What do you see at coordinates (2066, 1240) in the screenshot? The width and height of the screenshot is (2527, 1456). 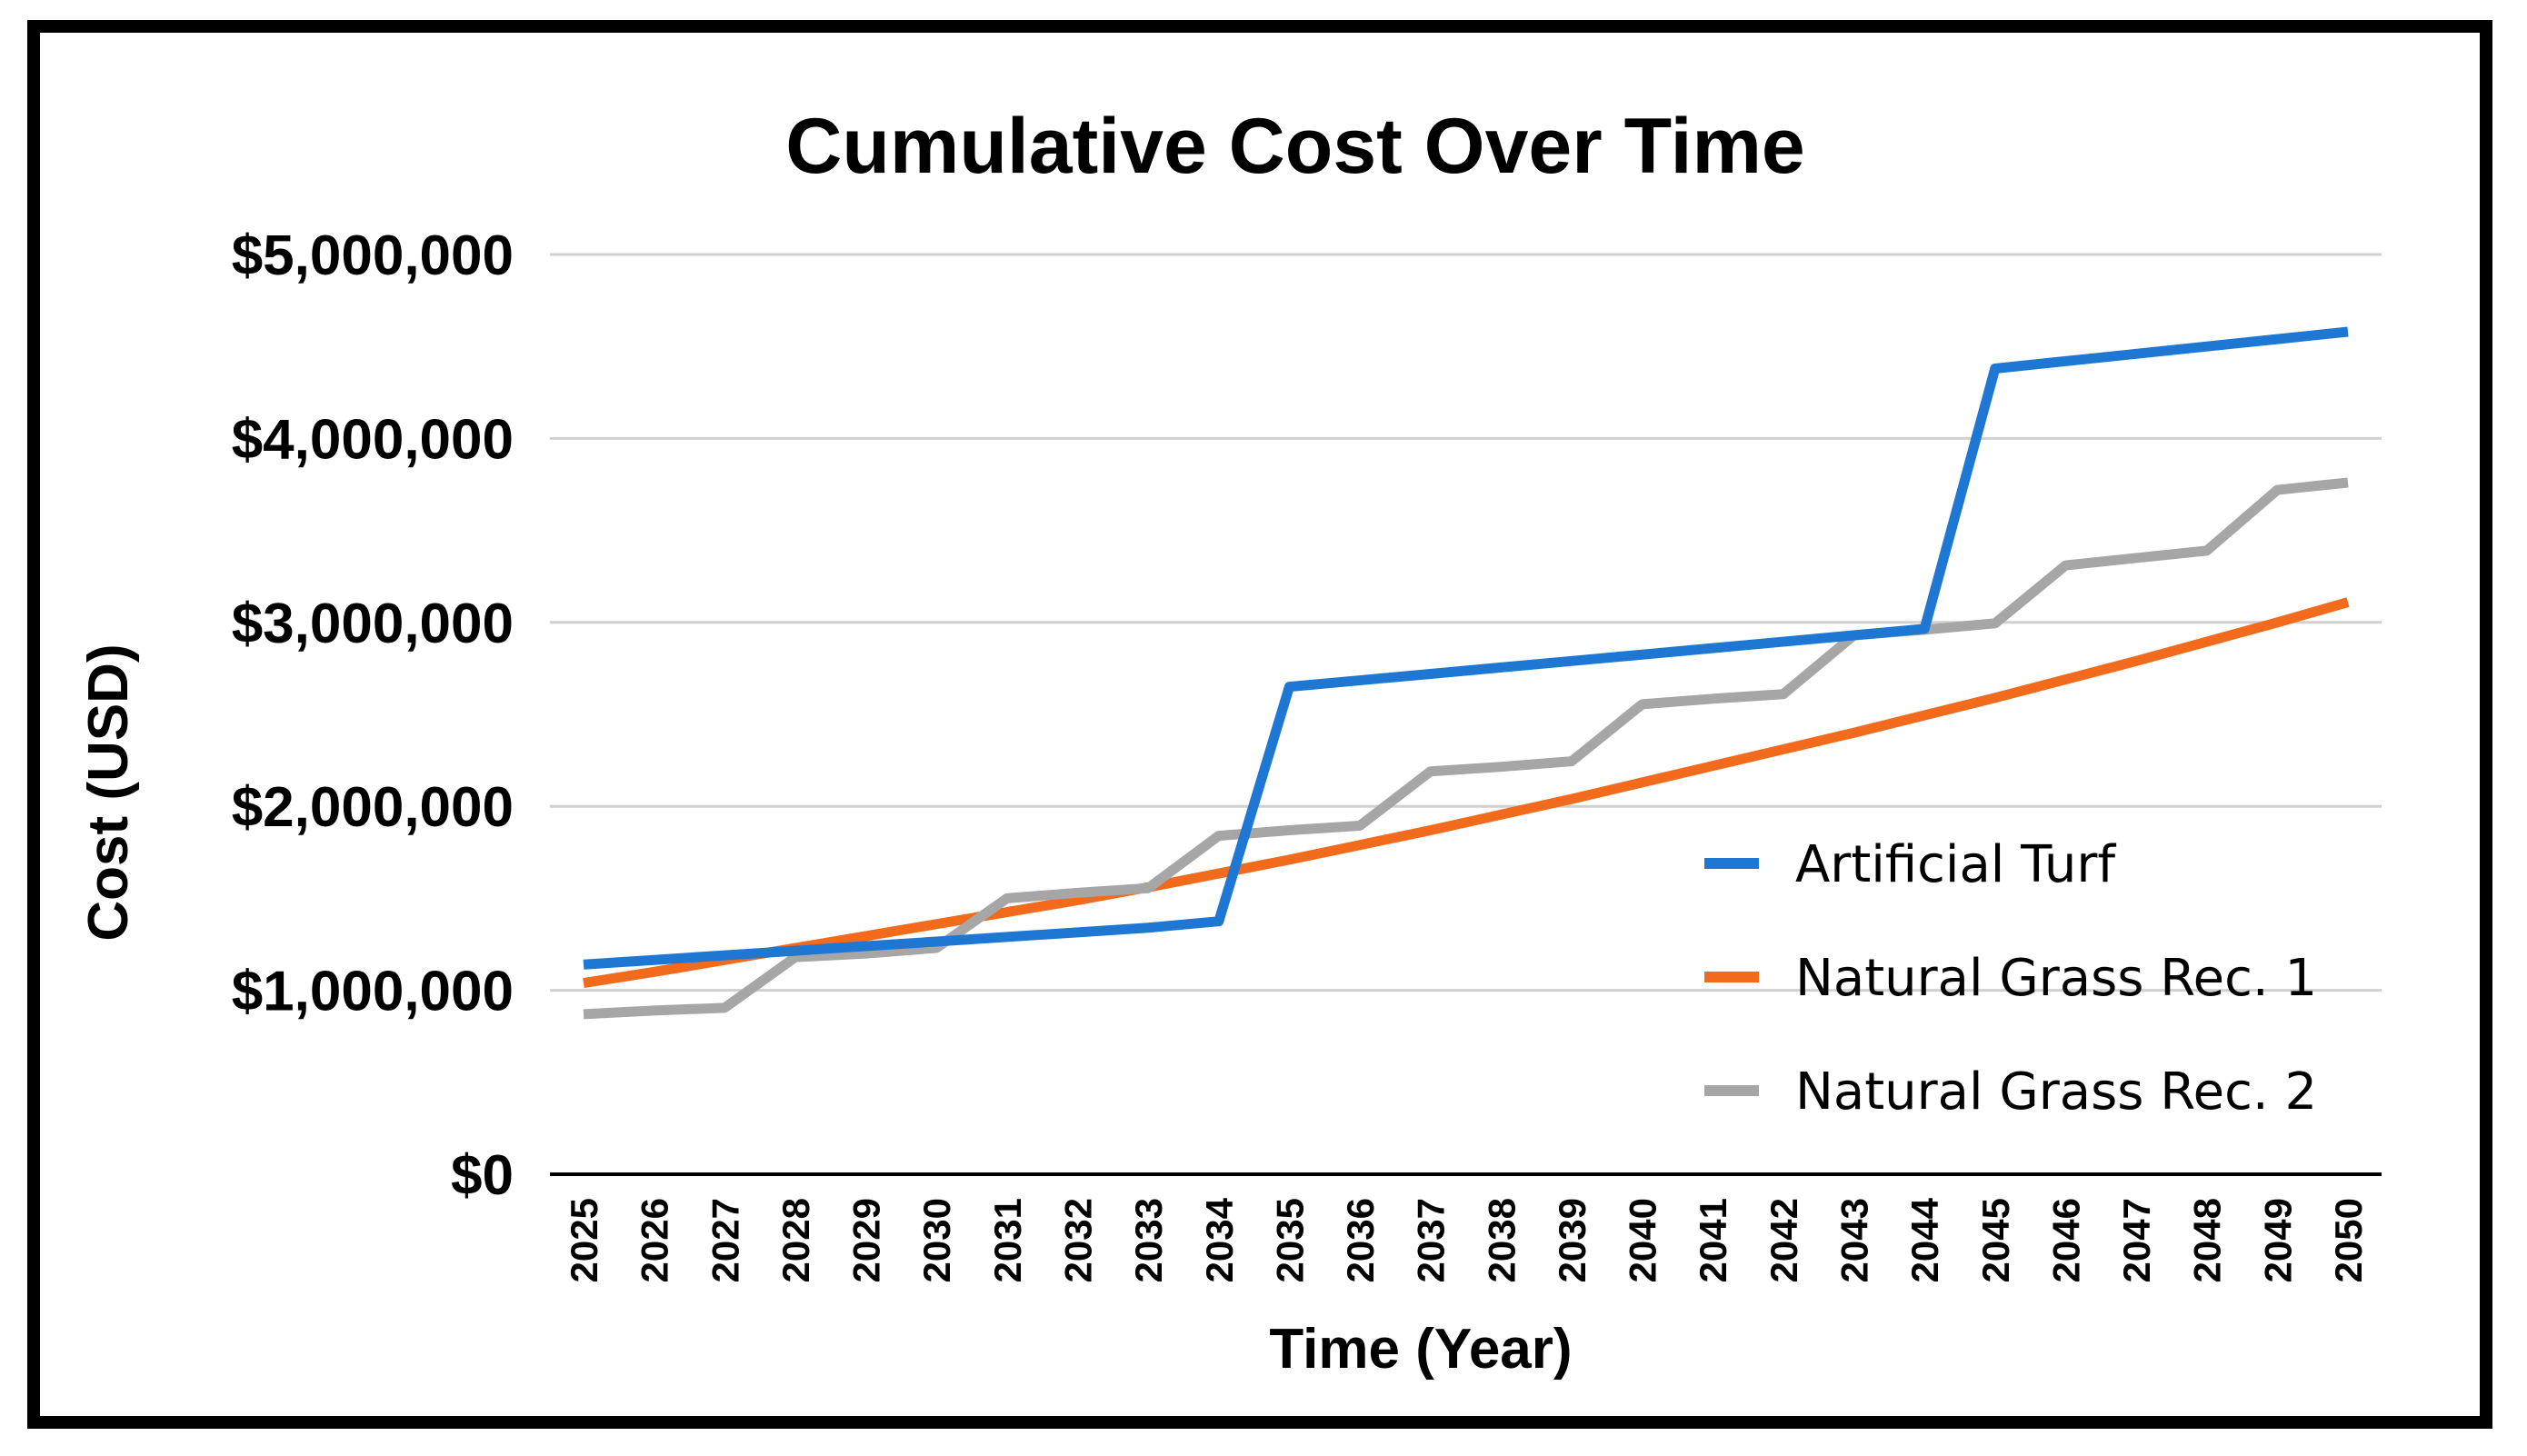 I see `x-tick-label: 2046` at bounding box center [2066, 1240].